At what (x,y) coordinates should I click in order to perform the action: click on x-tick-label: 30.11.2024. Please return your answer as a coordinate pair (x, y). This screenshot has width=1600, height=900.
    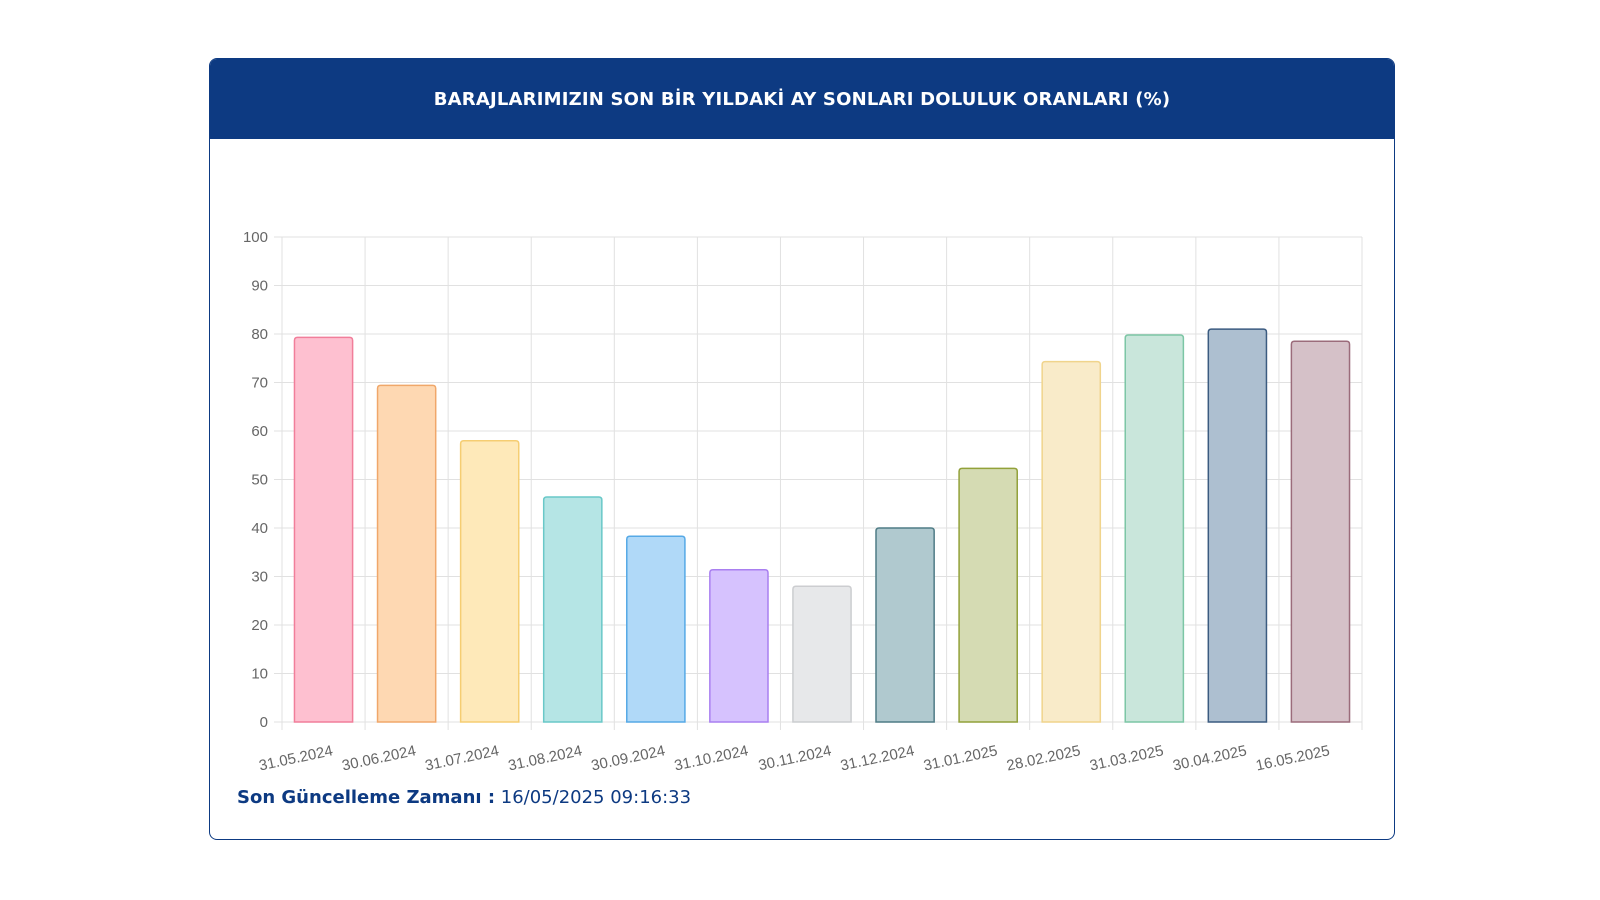
    Looking at the image, I should click on (795, 758).